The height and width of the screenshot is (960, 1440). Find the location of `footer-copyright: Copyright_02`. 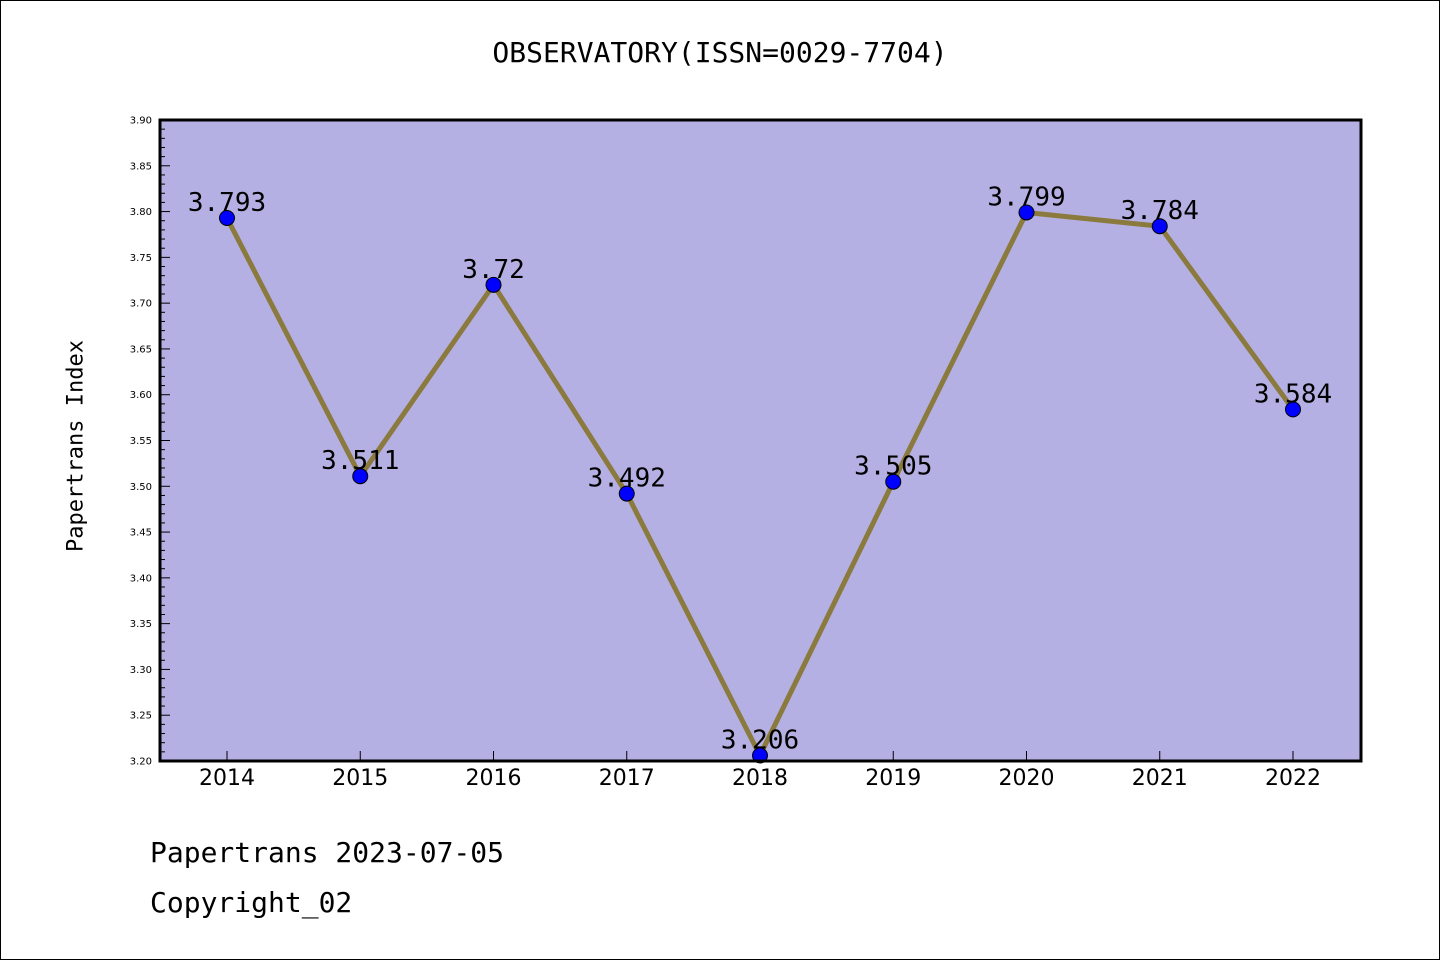

footer-copyright: Copyright_02 is located at coordinates (251, 902).